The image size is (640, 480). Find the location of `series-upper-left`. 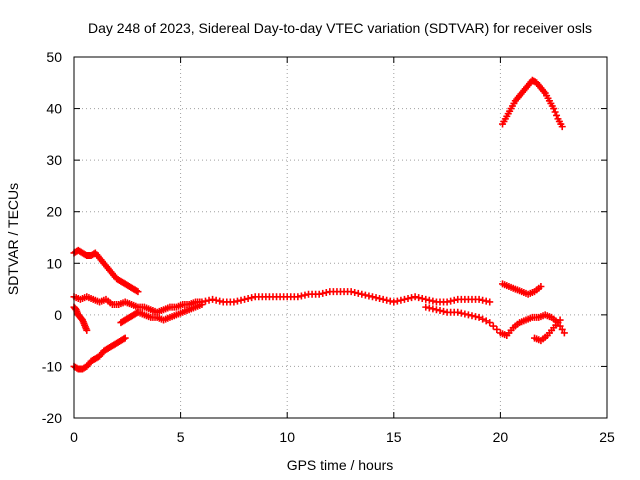

series-upper-left is located at coordinates (106, 271).